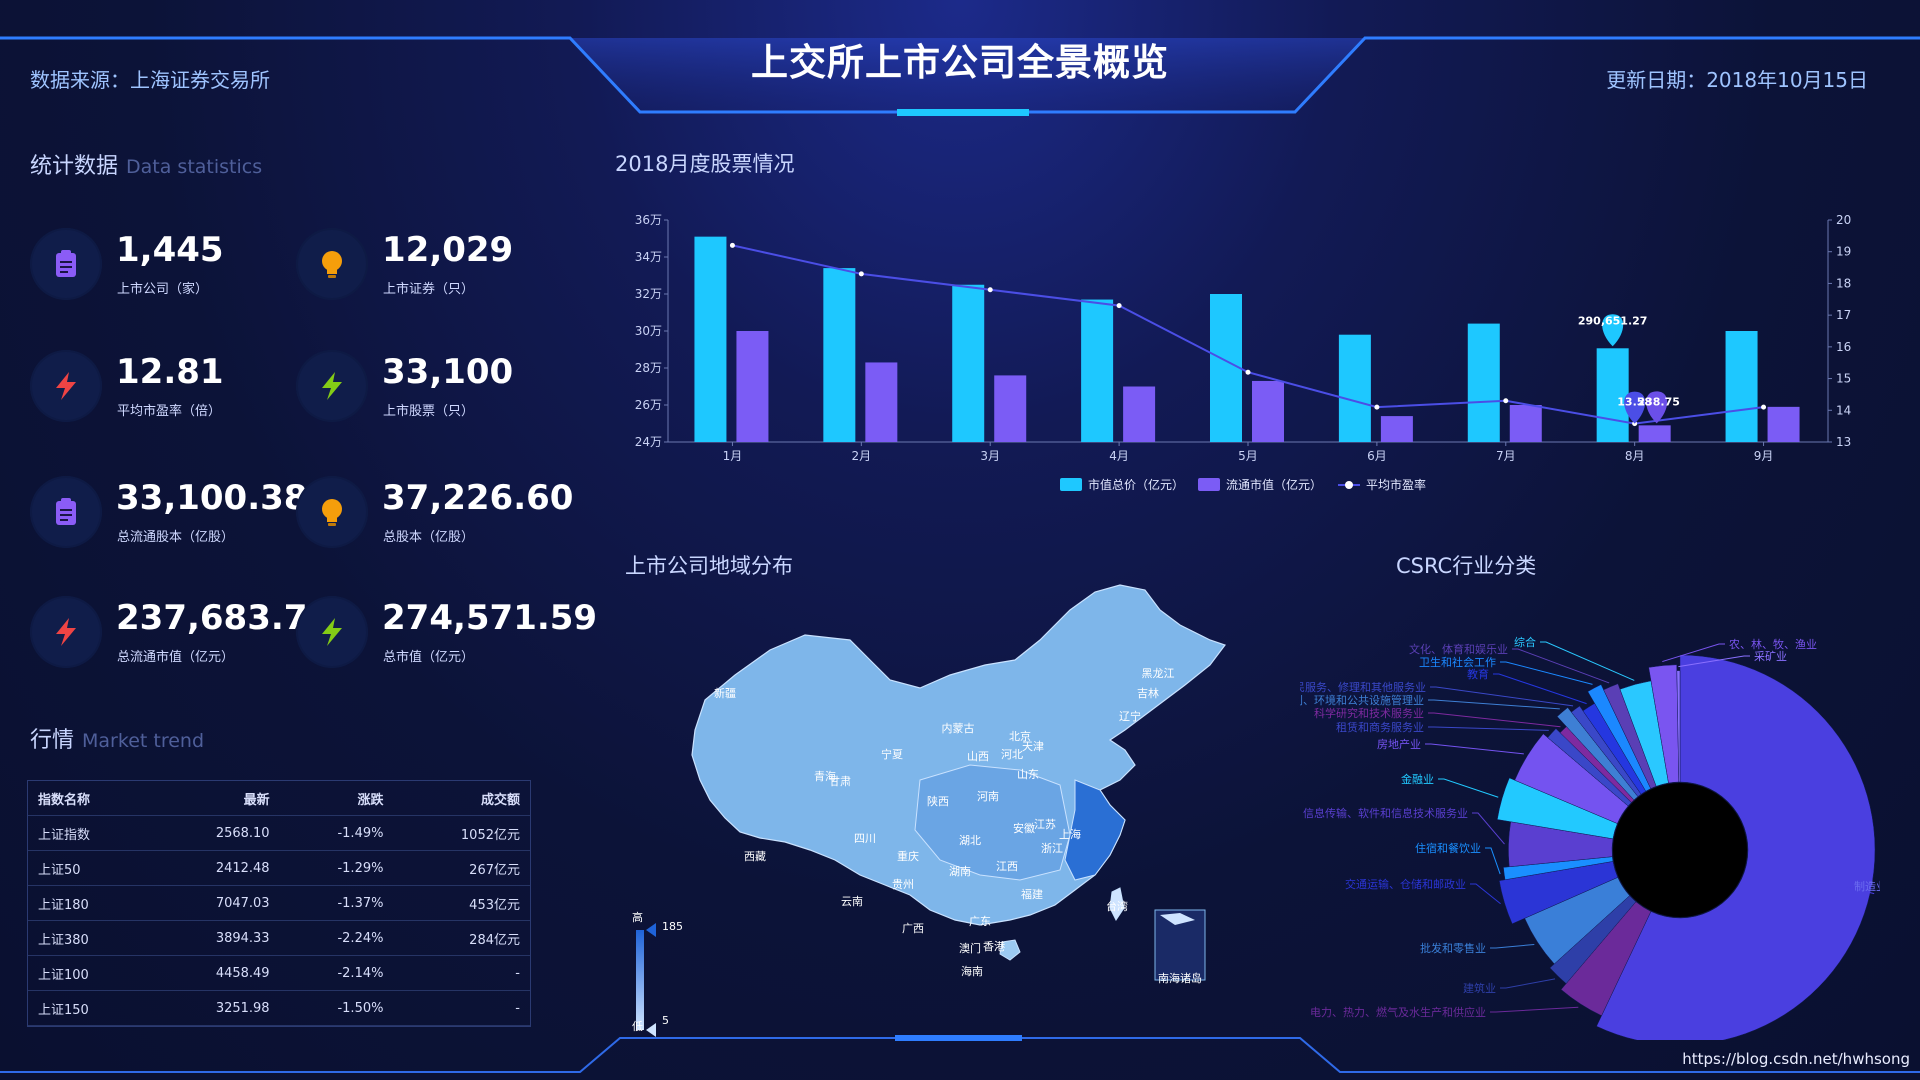  I want to click on donut-slice-label: 房地产业, so click(1399, 744).